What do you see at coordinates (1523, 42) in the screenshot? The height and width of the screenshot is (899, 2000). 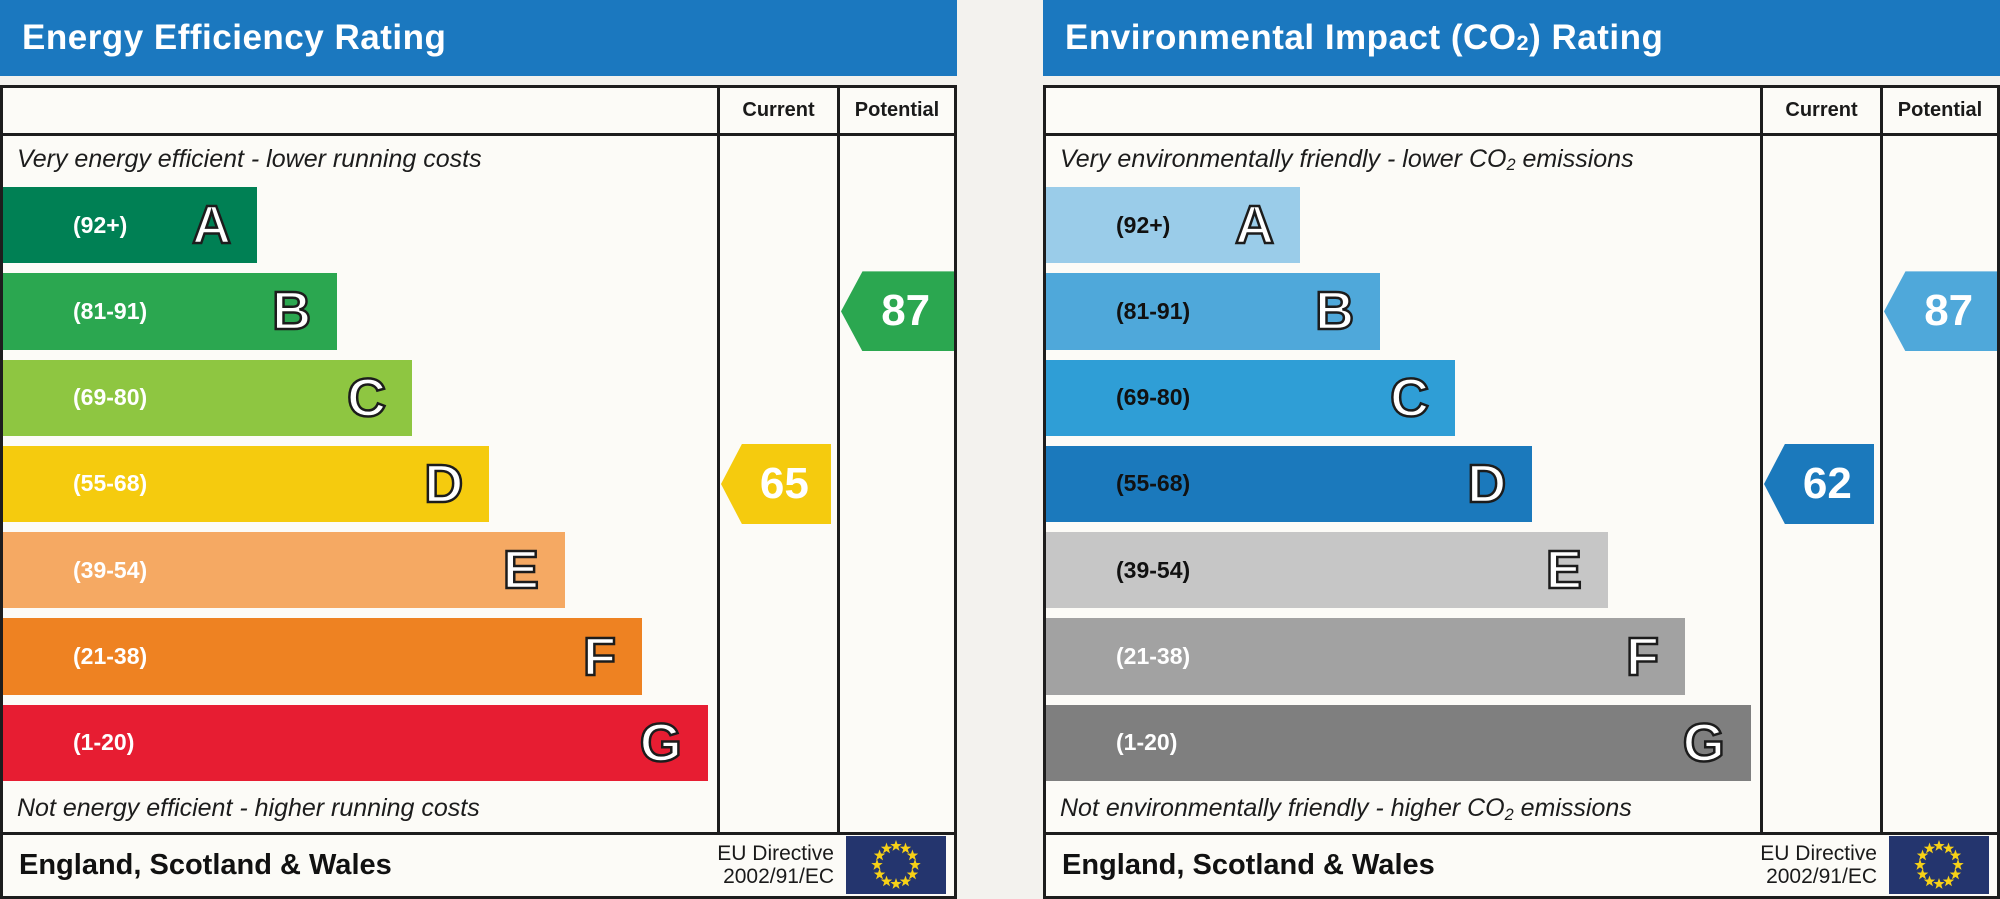 I see `title-subscript: 2` at bounding box center [1523, 42].